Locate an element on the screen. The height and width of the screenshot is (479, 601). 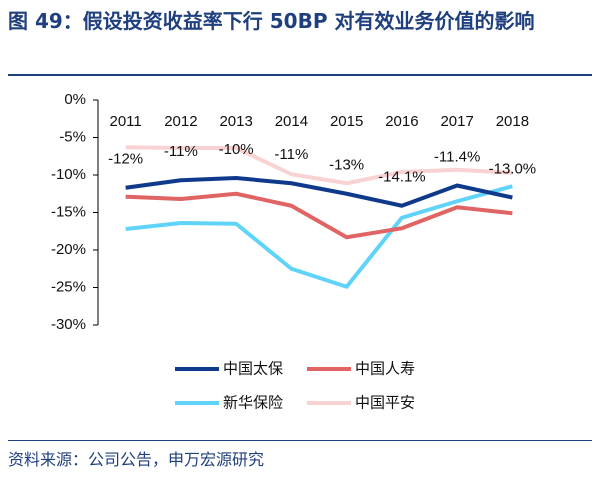
legend-label: 中国人寿 is located at coordinates (385, 369).